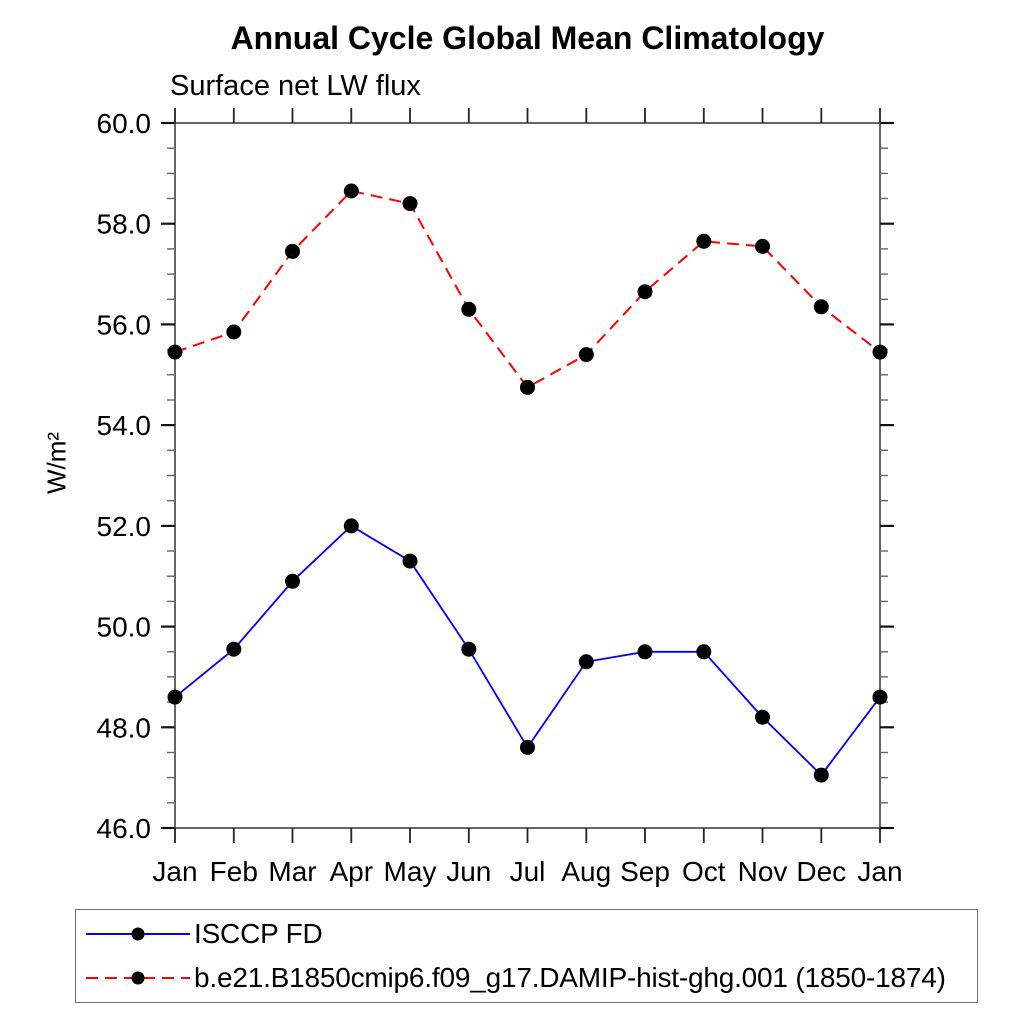  Describe the element at coordinates (124, 727) in the screenshot. I see `y-tick-label: 48.0` at that location.